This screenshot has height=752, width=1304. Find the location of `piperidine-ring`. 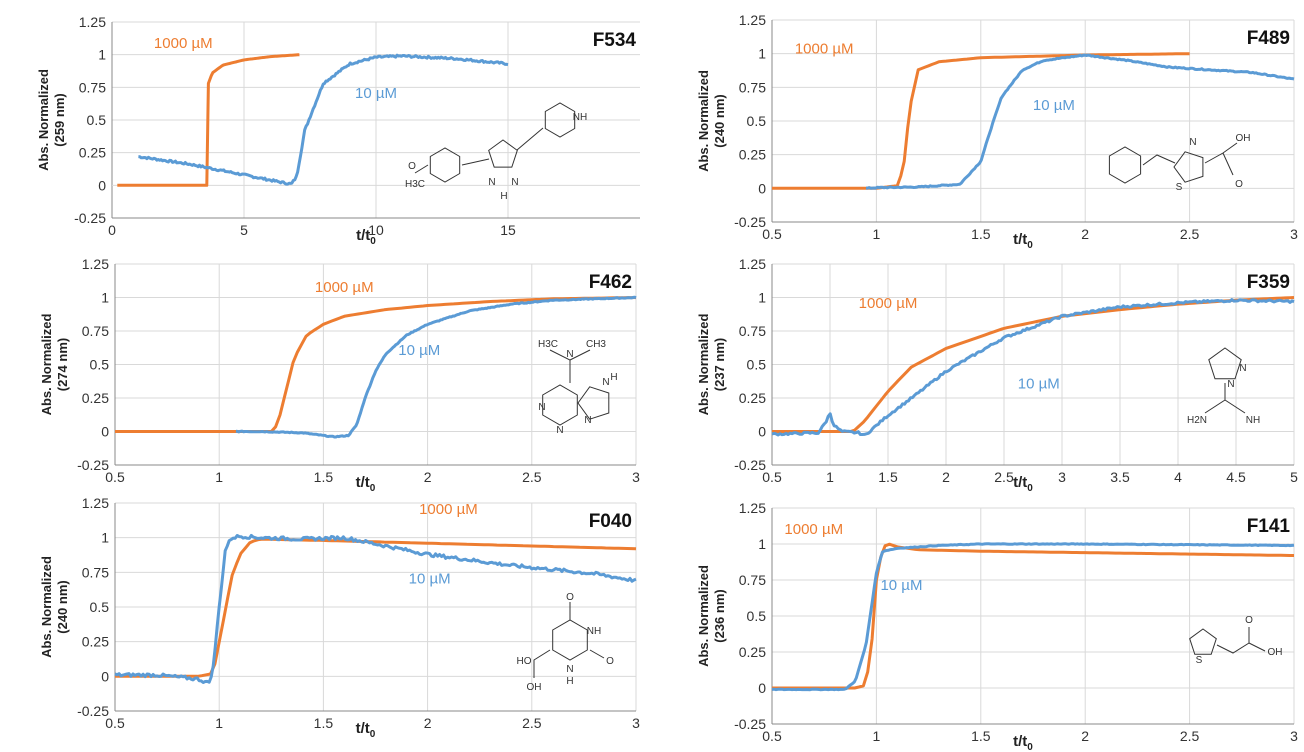

piperidine-ring is located at coordinates (560, 120).